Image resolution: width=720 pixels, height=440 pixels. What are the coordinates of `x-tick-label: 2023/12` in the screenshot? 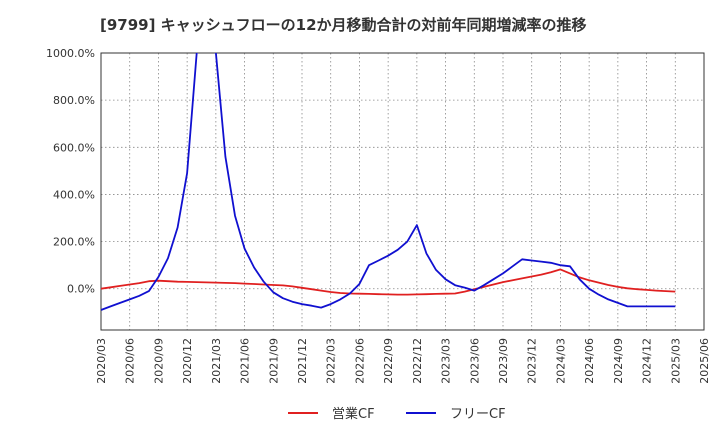 It's located at (532, 361).